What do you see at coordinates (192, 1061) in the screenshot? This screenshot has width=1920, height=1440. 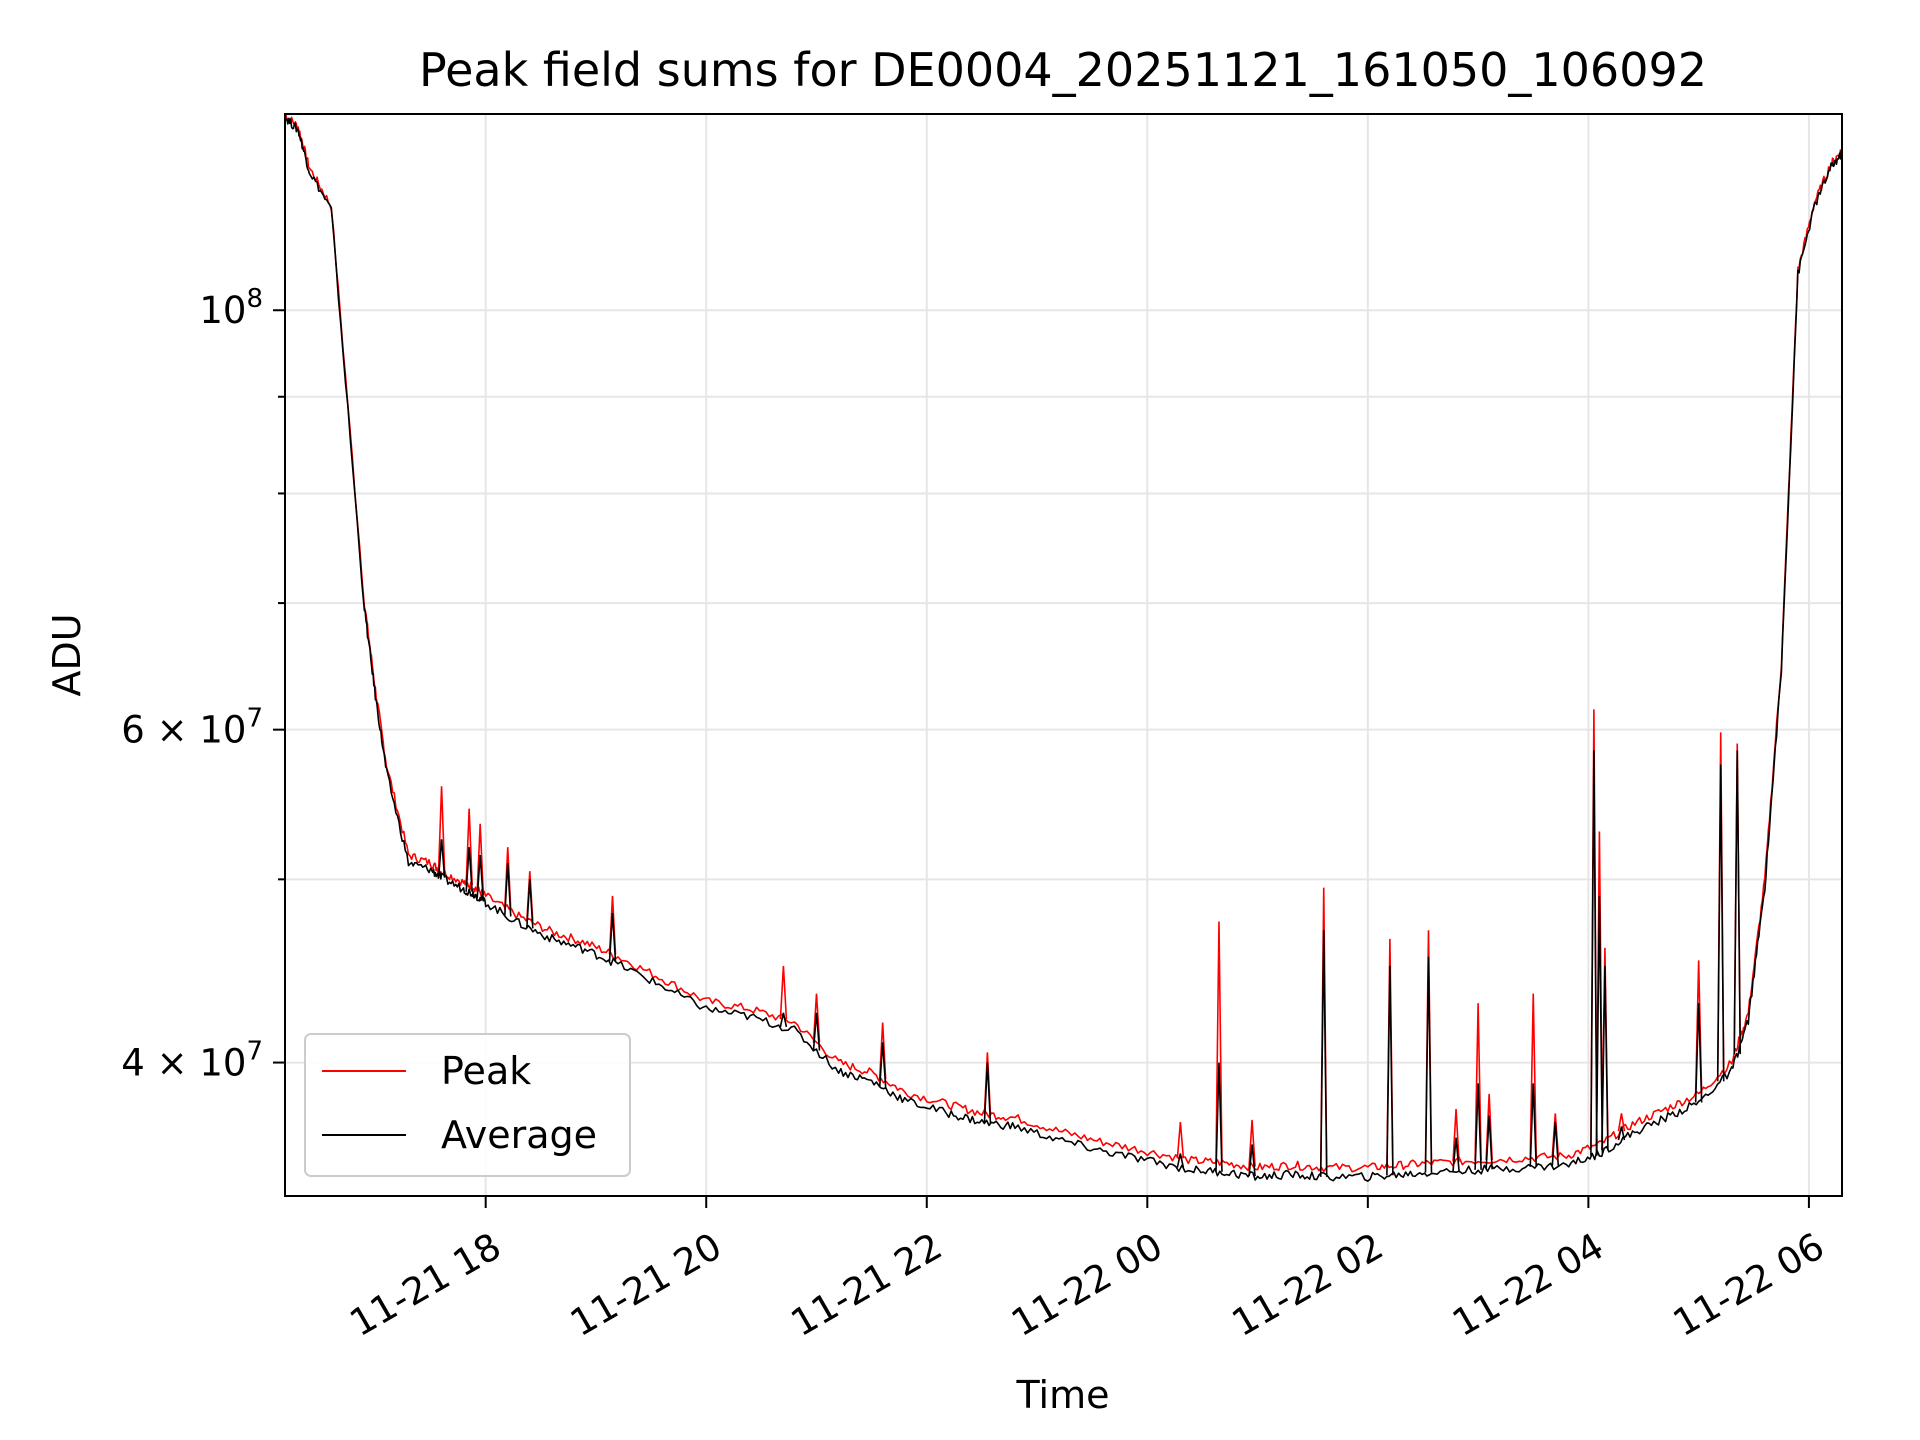 I see `y-tick-label-0: 4 × 107` at bounding box center [192, 1061].